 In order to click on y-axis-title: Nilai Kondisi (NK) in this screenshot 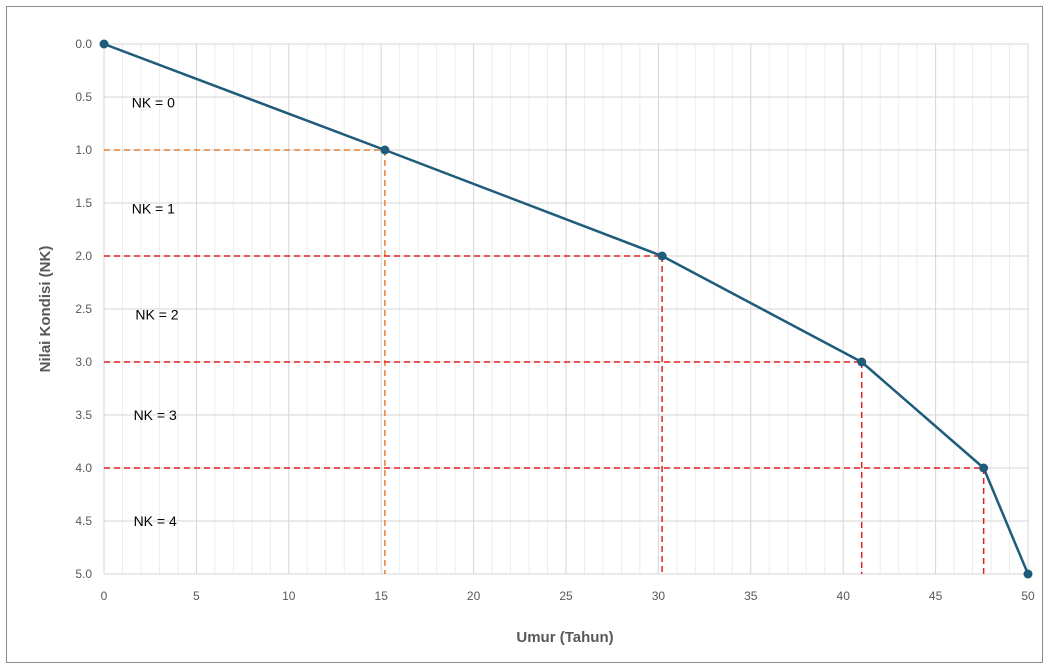, I will do `click(45, 309)`.